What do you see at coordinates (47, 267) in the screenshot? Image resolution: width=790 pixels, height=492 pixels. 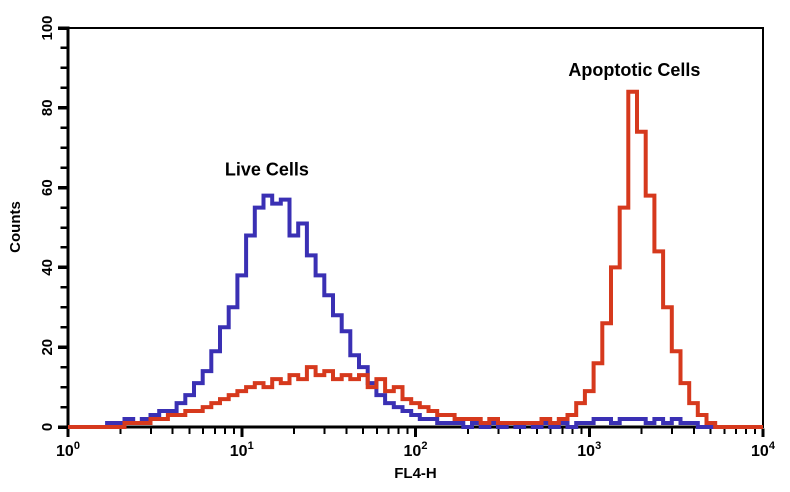 I see `y-tick-label: 40` at bounding box center [47, 267].